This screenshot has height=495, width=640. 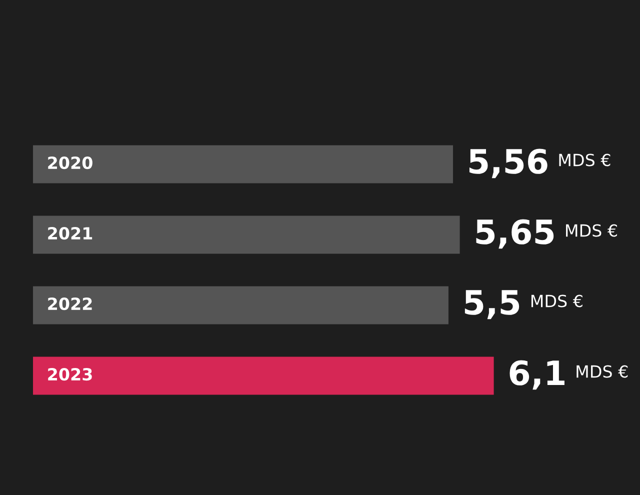 What do you see at coordinates (70, 303) in the screenshot?
I see `y-tick-label: 2022` at bounding box center [70, 303].